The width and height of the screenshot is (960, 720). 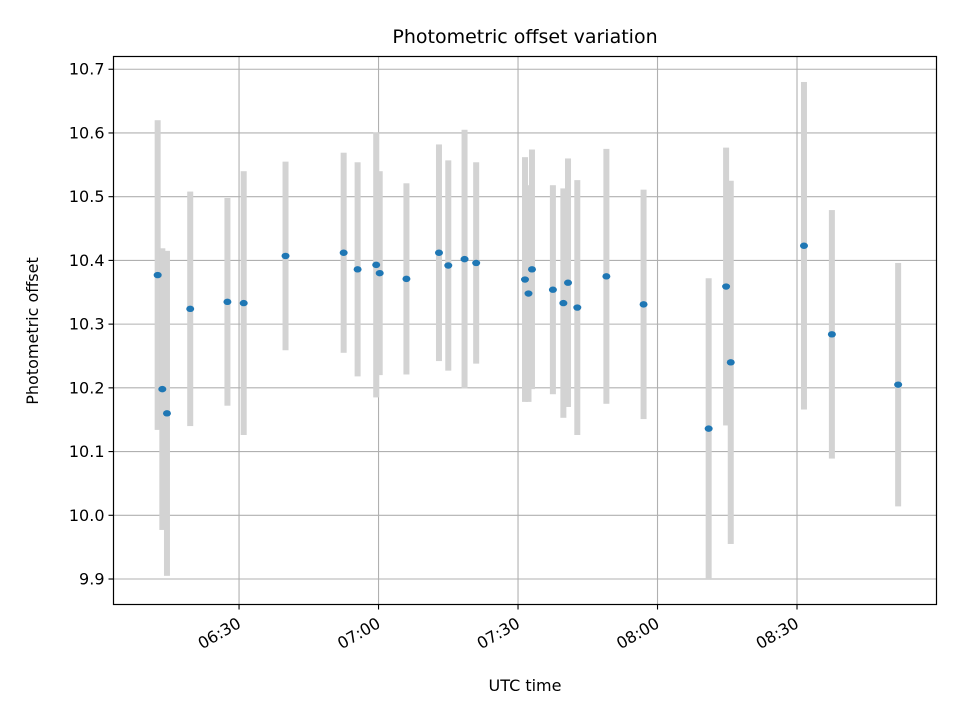 What do you see at coordinates (525, 685) in the screenshot?
I see `x-axis-label: UTC time` at bounding box center [525, 685].